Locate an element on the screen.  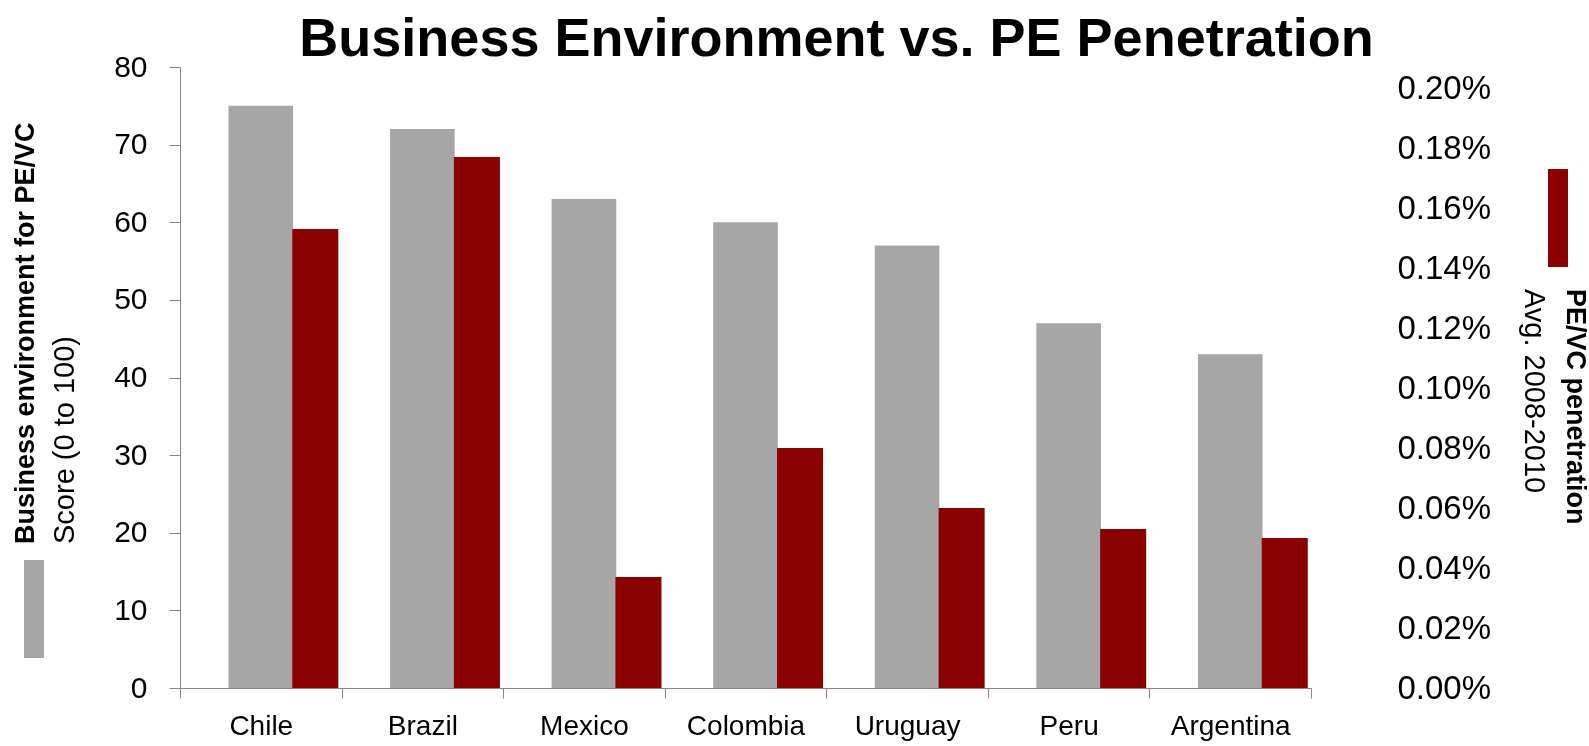
y-tick-label: 20 is located at coordinates (131, 532).